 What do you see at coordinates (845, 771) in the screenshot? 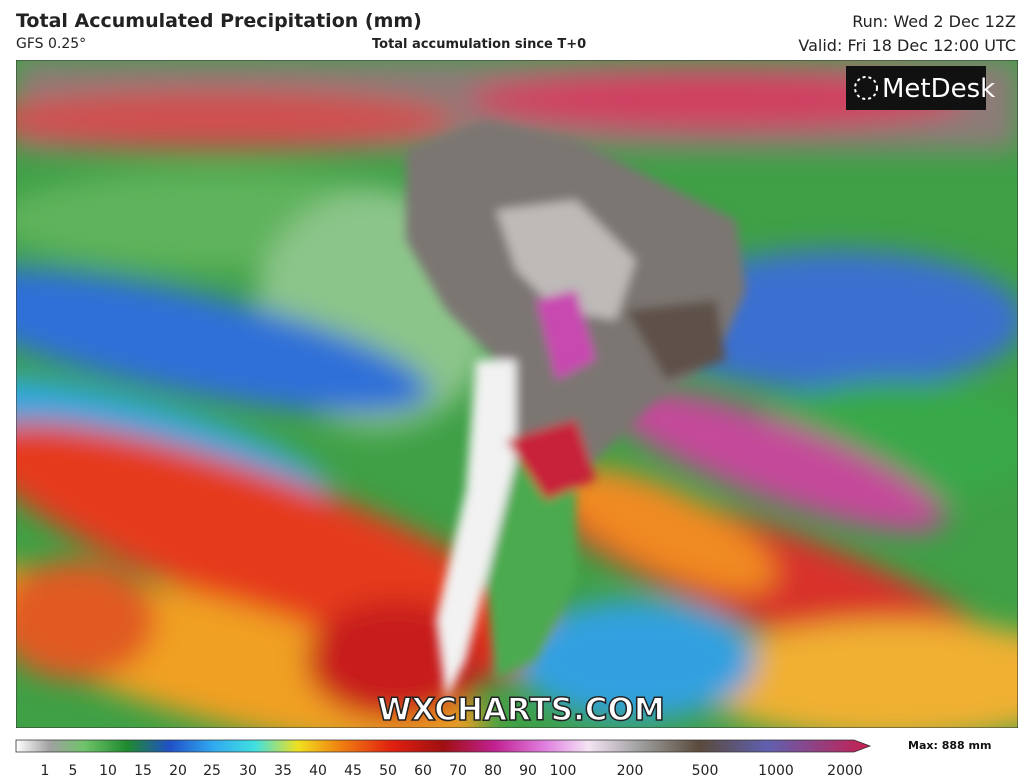
I see `colorbar-tick-label: 2000` at bounding box center [845, 771].